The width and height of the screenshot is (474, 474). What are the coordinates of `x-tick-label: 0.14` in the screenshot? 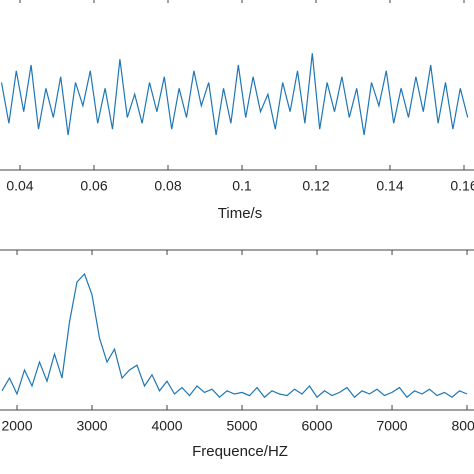 It's located at (389, 186).